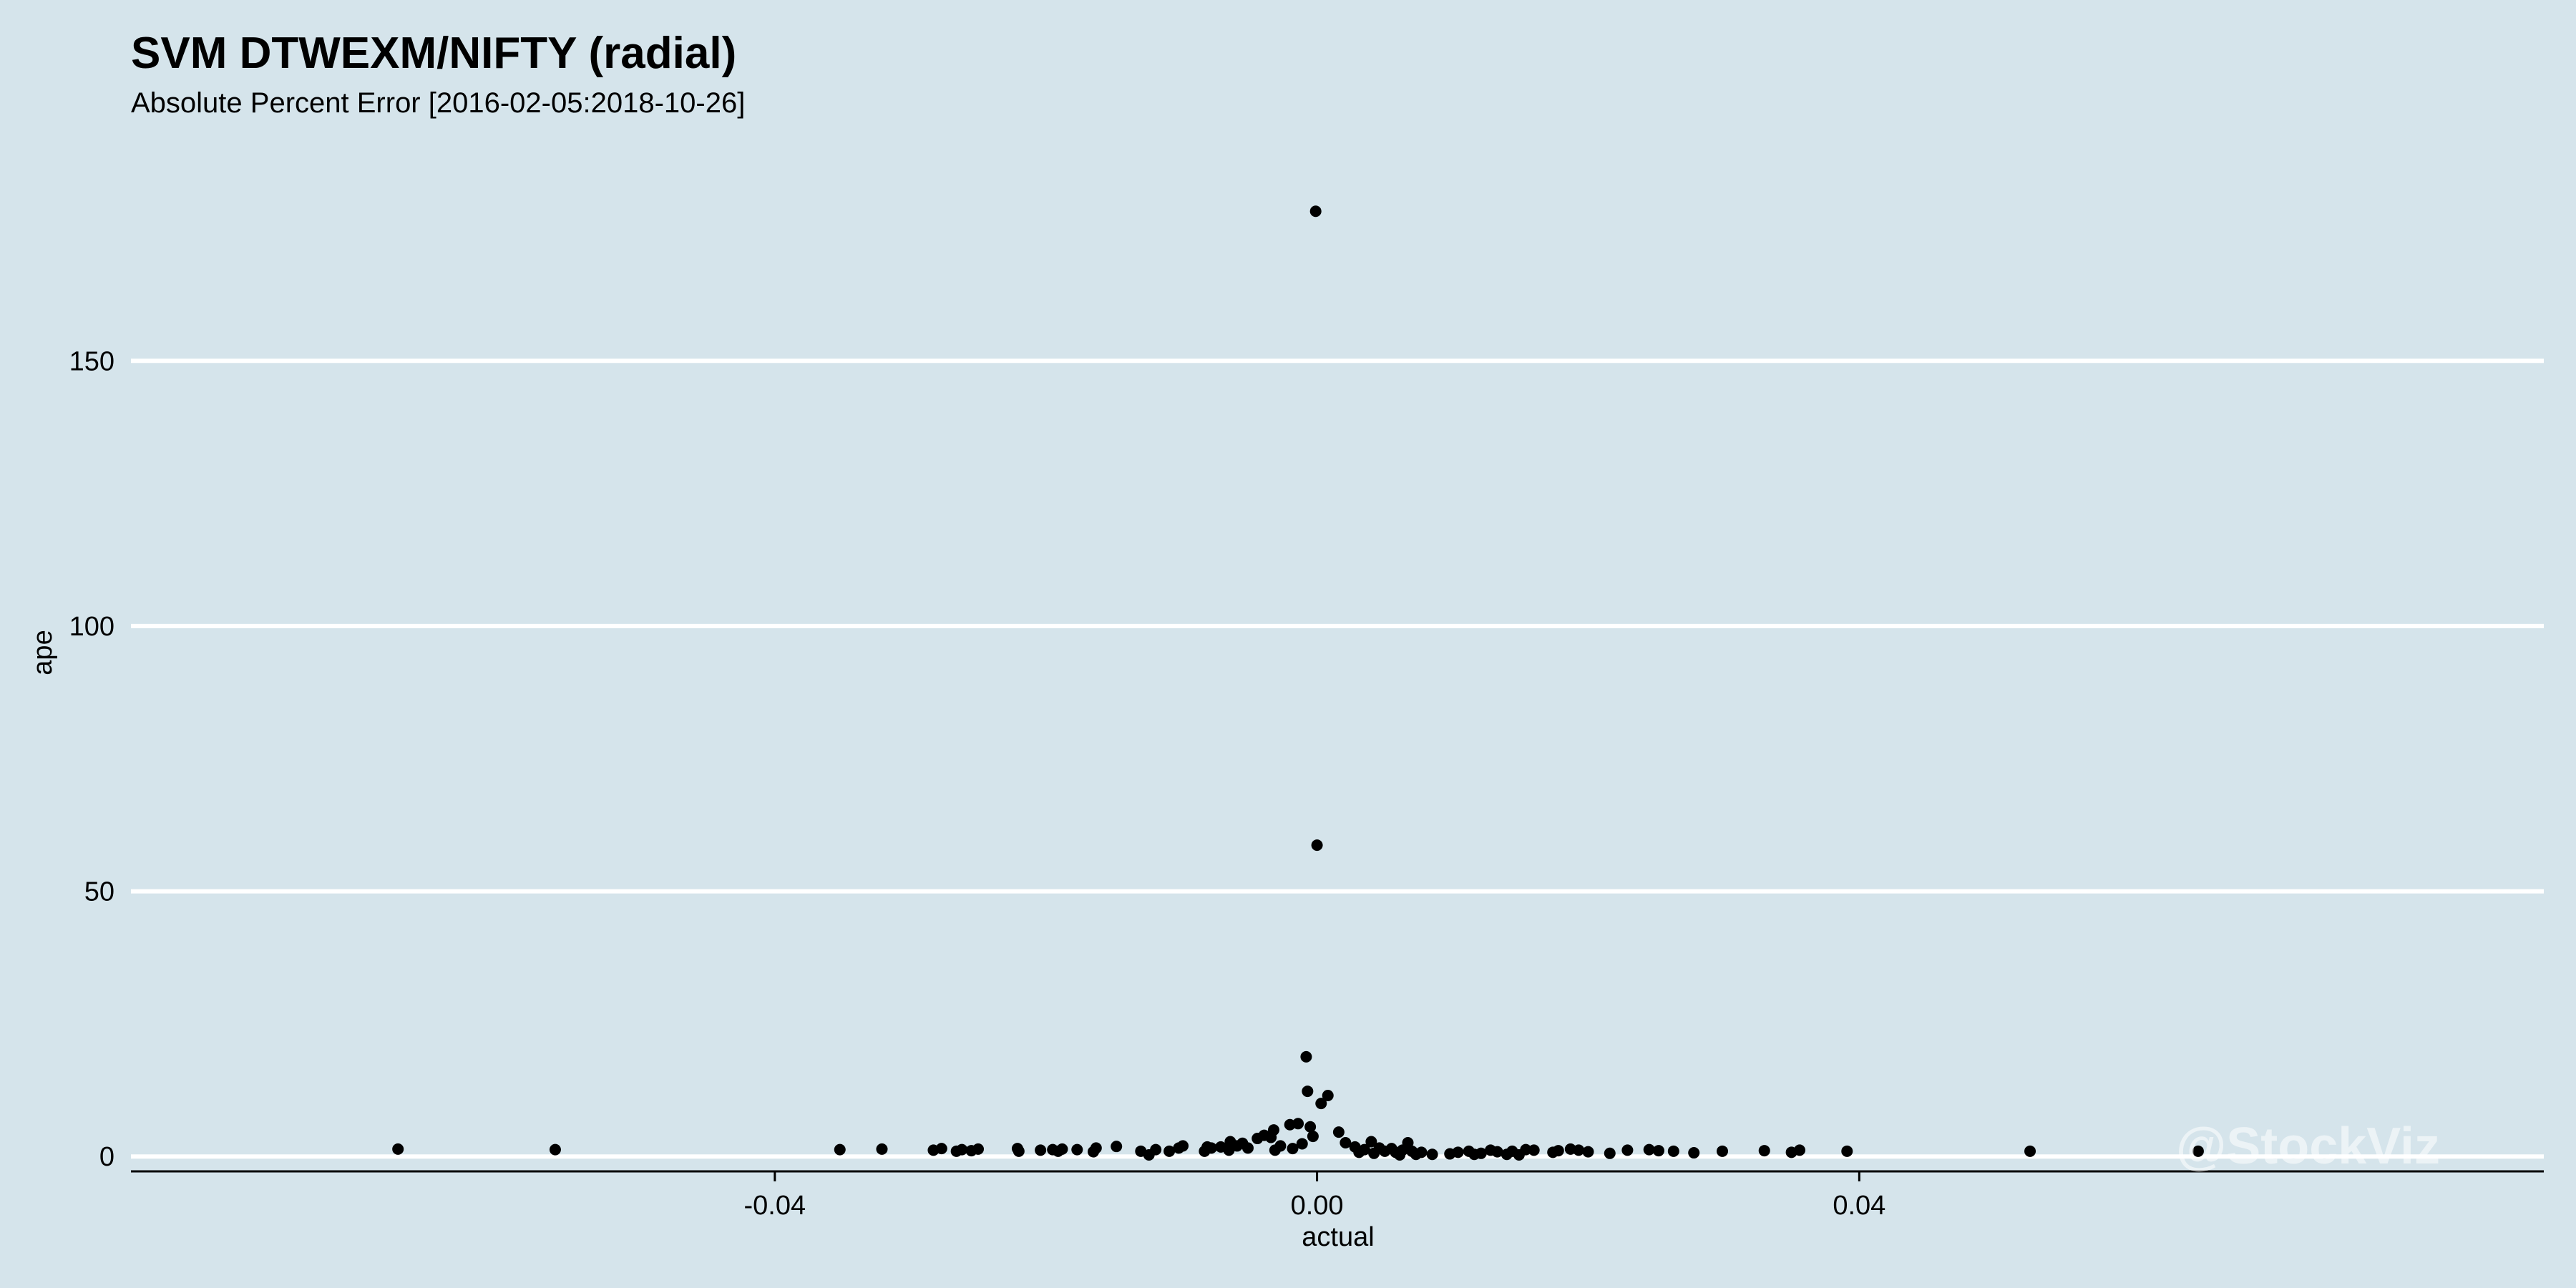 This screenshot has height=1288, width=2576. Describe the element at coordinates (91, 361) in the screenshot. I see `y-tick-label: 150` at that location.